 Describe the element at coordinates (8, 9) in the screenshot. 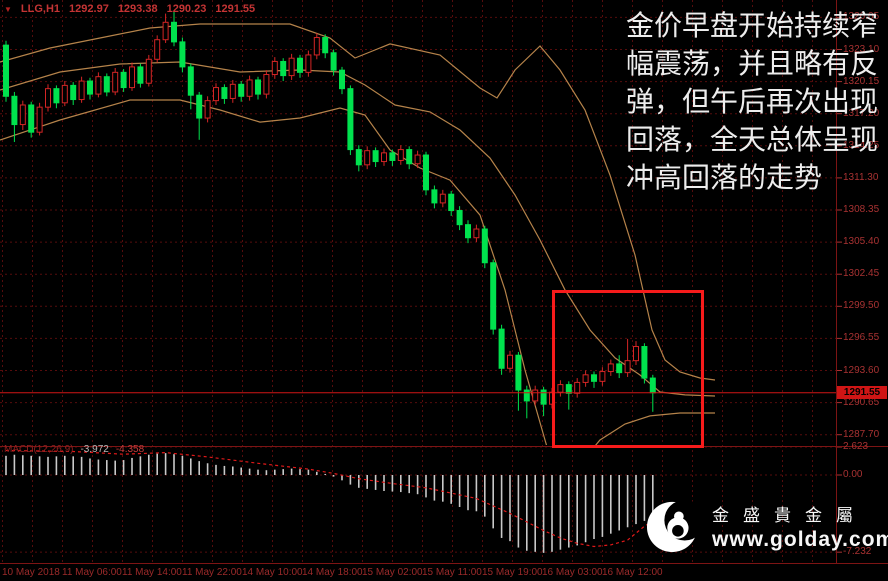

I see `chevron-down-icon: ▼` at that location.